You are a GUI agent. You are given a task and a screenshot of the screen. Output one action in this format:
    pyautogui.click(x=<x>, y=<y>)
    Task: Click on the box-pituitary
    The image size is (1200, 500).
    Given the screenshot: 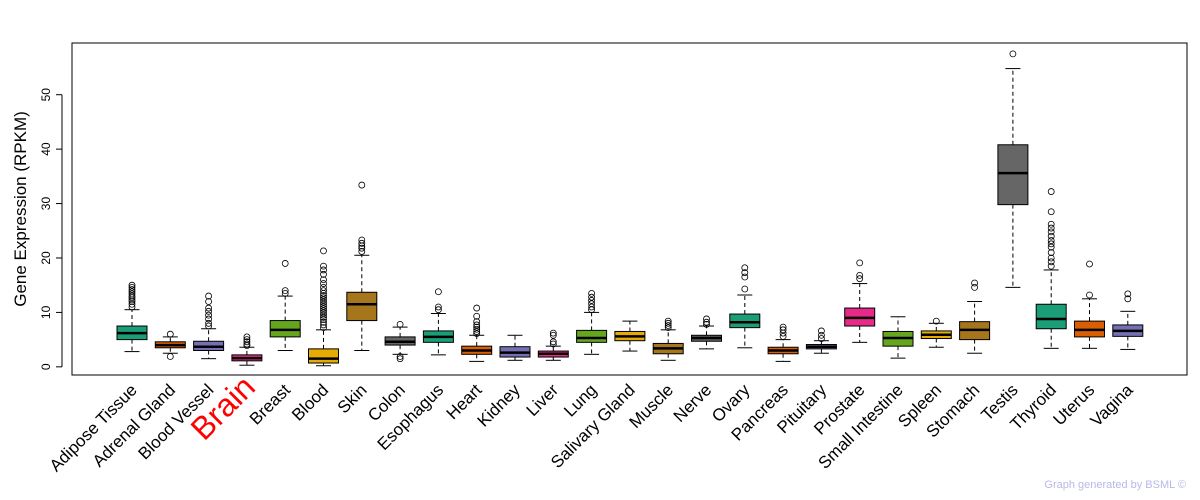 What is the action you would take?
    pyautogui.click(x=821, y=340)
    